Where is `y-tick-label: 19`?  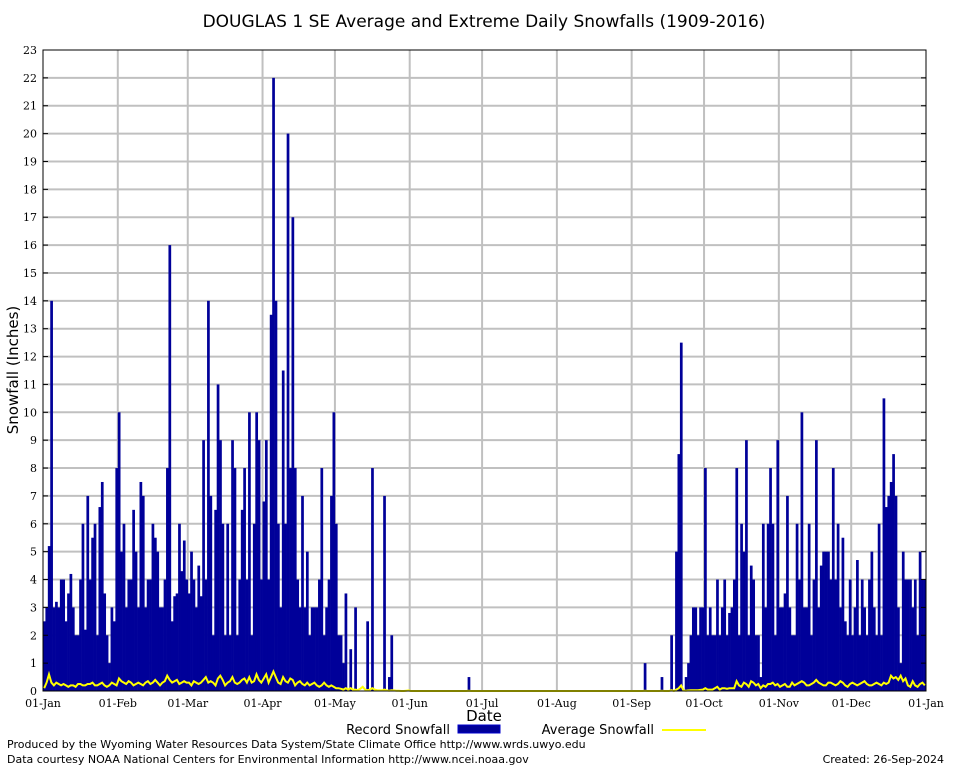
y-tick-label: 19 is located at coordinates (30, 161).